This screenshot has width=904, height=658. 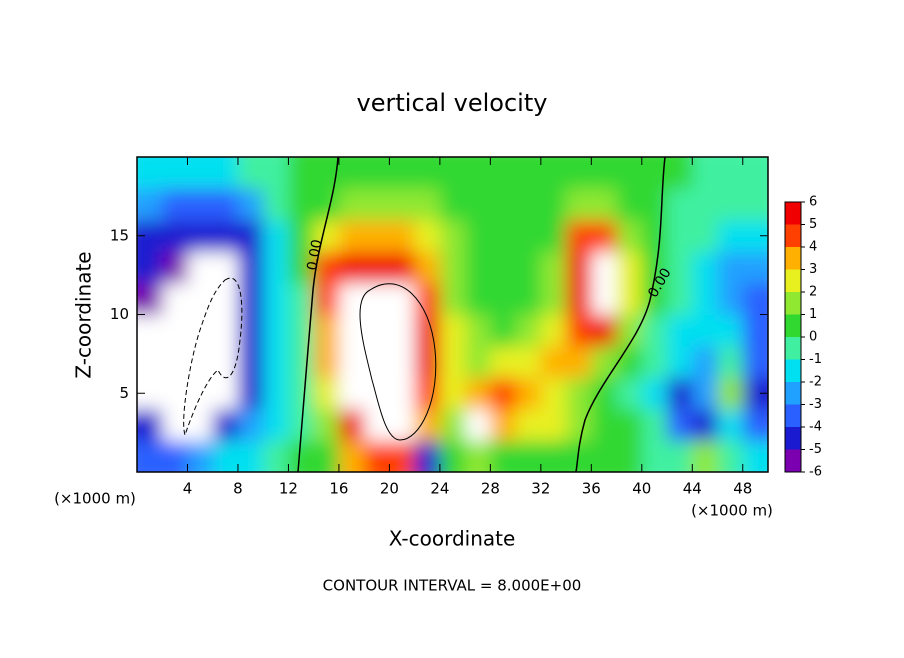 What do you see at coordinates (439, 489) in the screenshot?
I see `x-tick-label: 24` at bounding box center [439, 489].